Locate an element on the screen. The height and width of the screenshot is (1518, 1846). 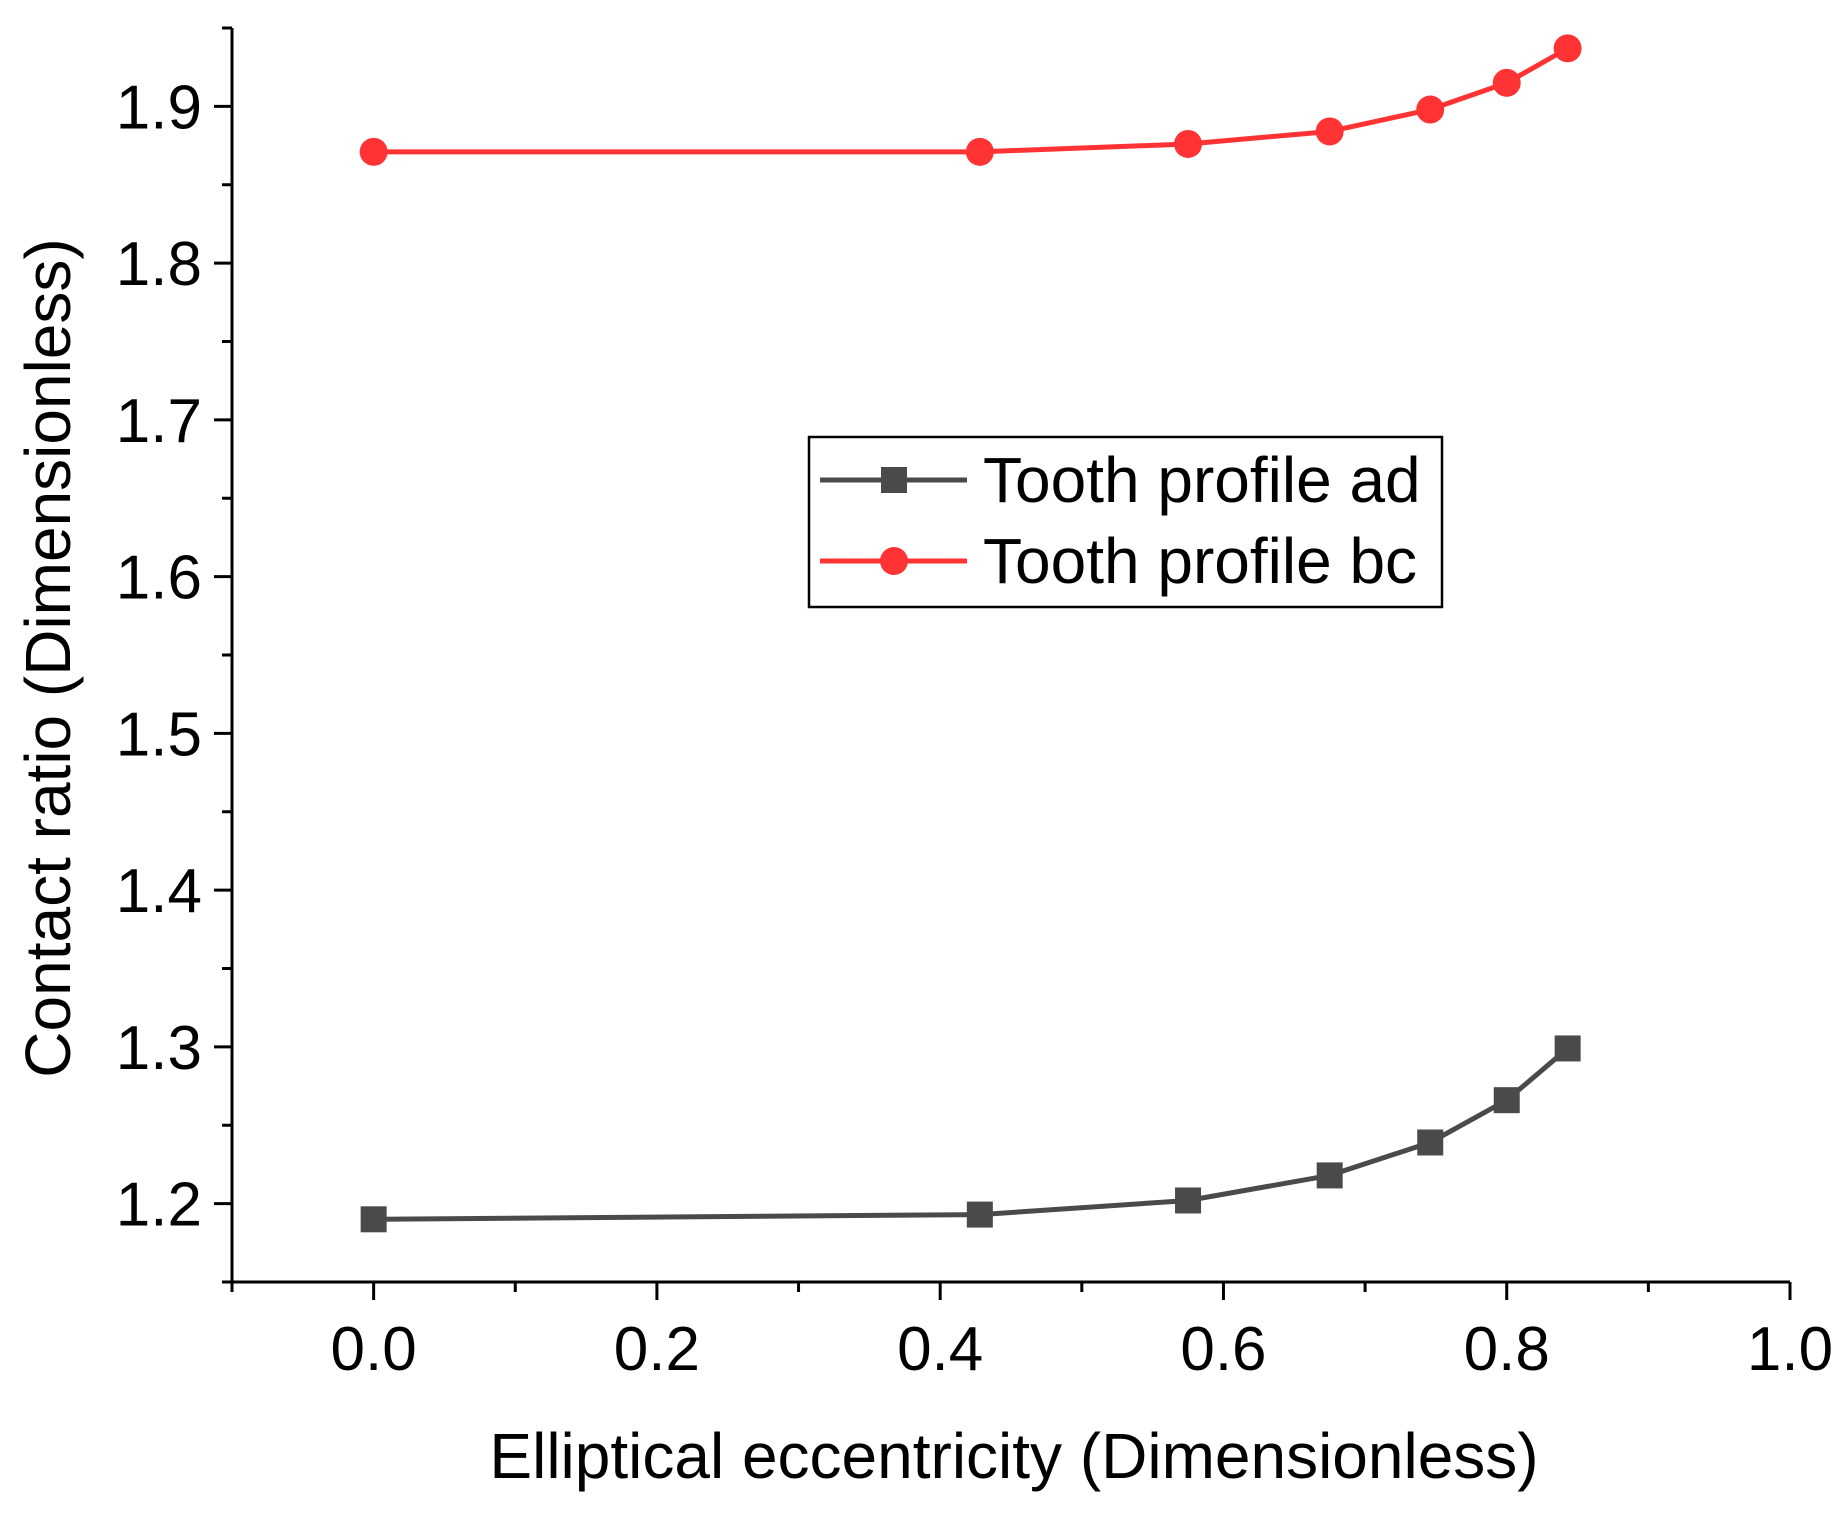
legend-item-ad: Tooth profile ad is located at coordinates (1120, 480).